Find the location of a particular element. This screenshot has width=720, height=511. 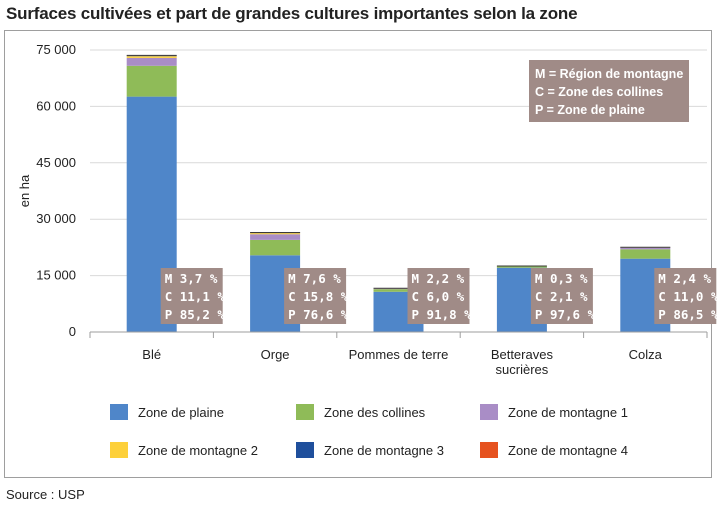

category-label: sucrières is located at coordinates (522, 369).